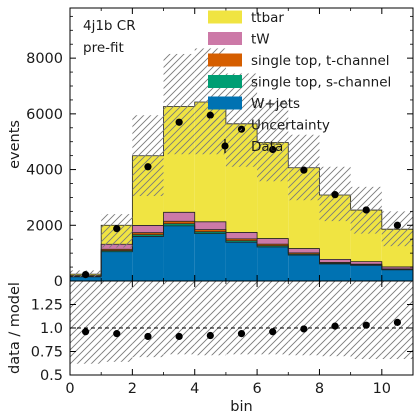 The height and width of the screenshot is (420, 420). What do you see at coordinates (47, 306) in the screenshot?
I see `ratio-ytick-label-3: 1.25` at bounding box center [47, 306].